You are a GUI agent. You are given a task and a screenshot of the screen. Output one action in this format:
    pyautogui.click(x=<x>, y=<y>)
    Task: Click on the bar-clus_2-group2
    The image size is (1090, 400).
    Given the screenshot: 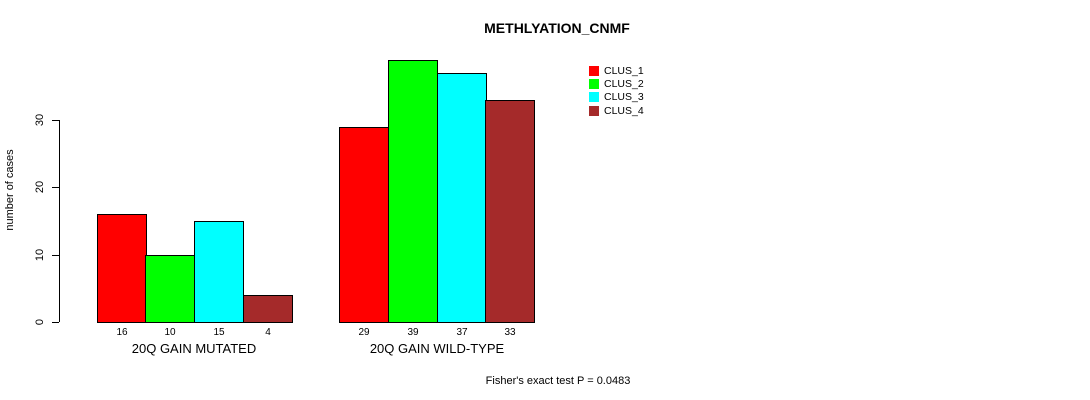 What is the action you would take?
    pyautogui.click(x=413, y=191)
    